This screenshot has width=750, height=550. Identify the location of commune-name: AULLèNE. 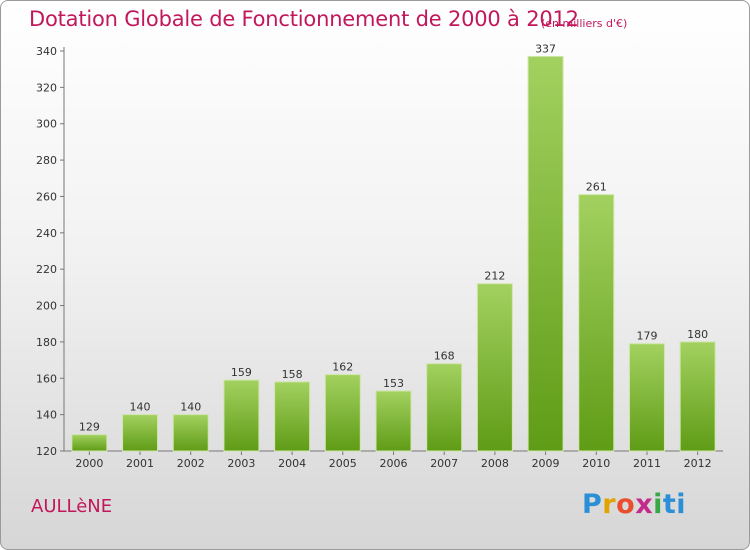
(72, 506).